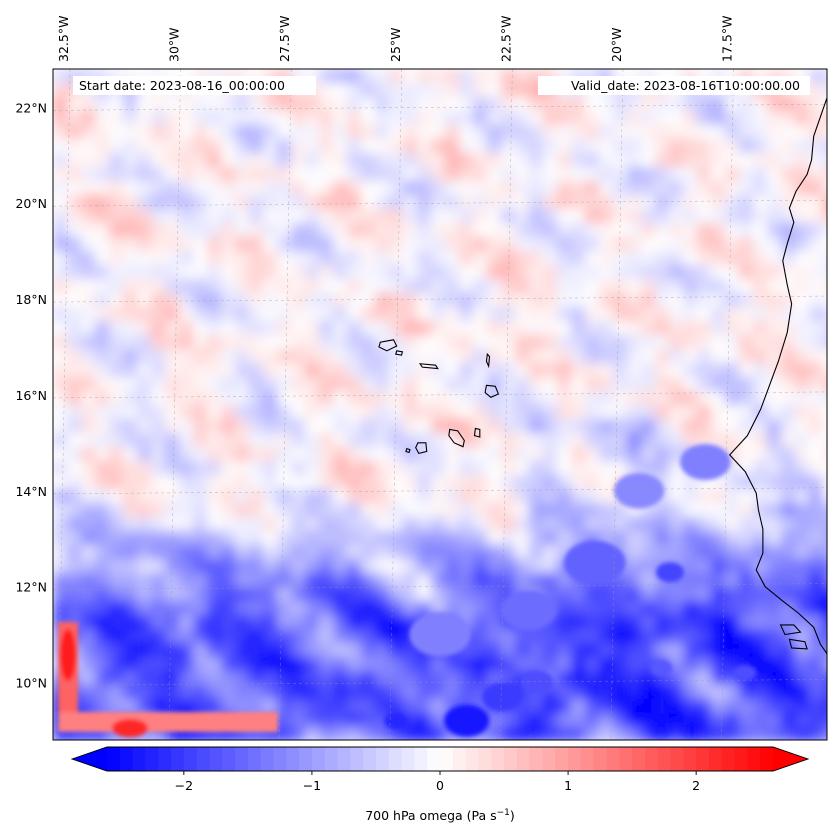 Image resolution: width=837 pixels, height=839 pixels. What do you see at coordinates (312, 785) in the screenshot?
I see `colorbar-tick-label: −1` at bounding box center [312, 785].